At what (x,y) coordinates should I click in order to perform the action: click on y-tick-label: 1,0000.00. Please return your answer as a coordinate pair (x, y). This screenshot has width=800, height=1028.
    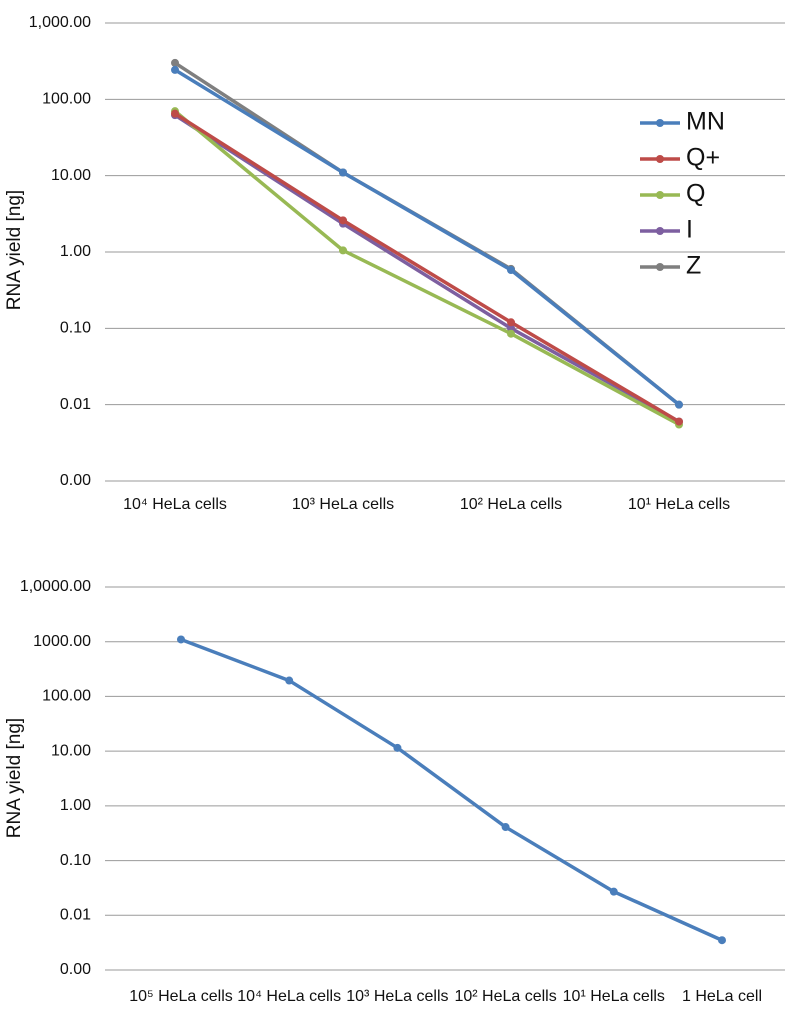
    Looking at the image, I should click on (55, 586).